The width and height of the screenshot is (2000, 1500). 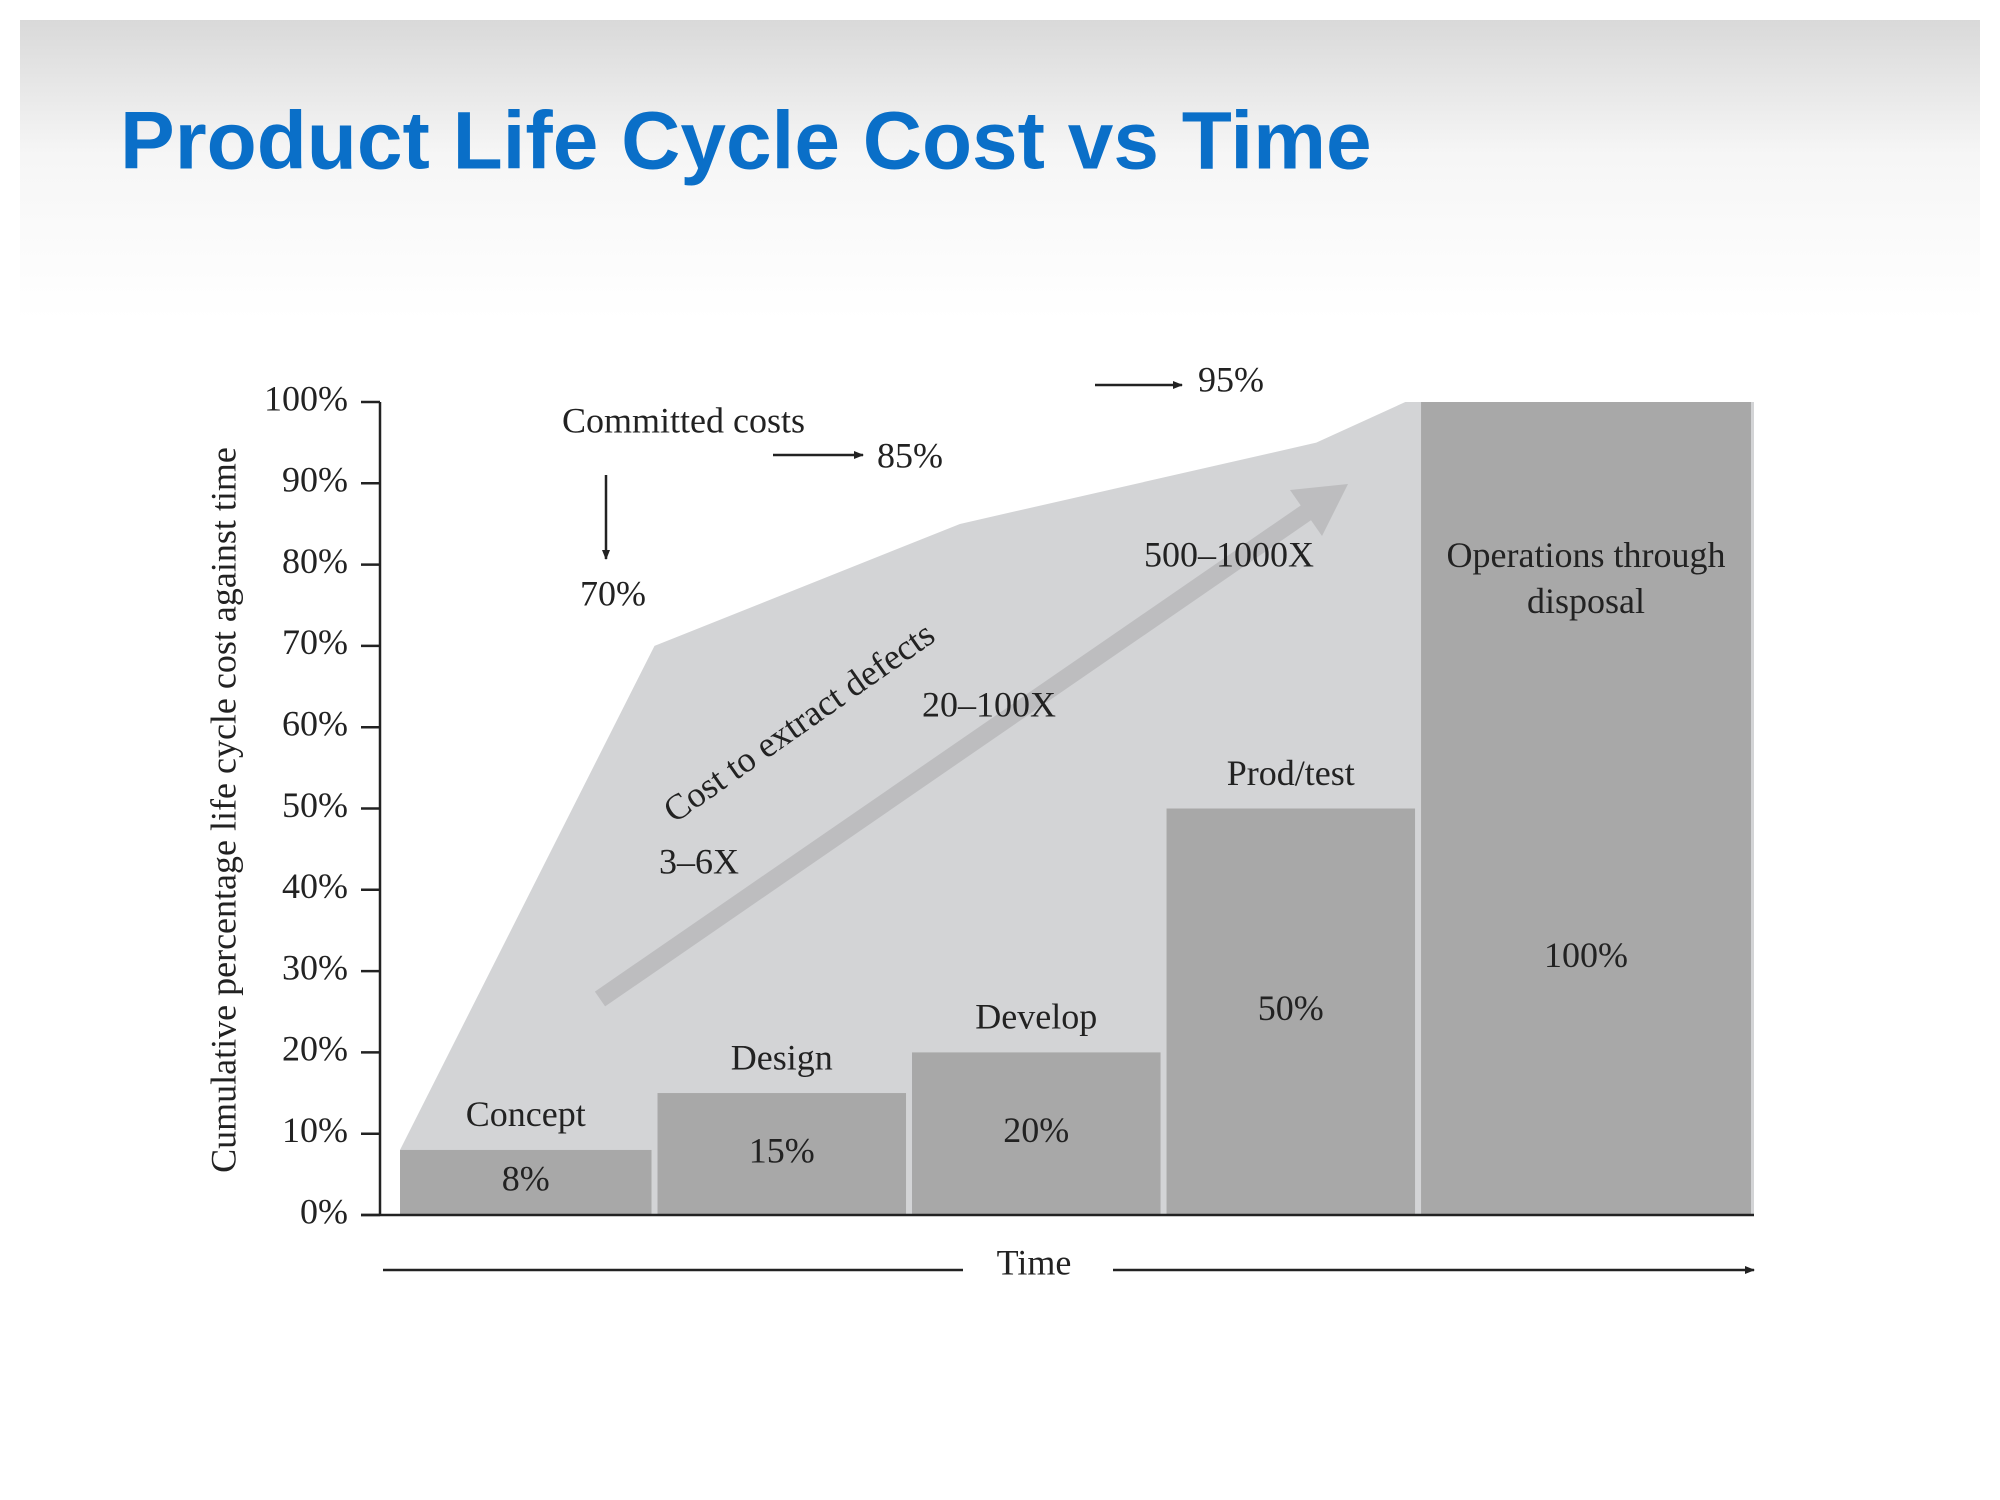 I want to click on committed-label: 85%, so click(x=910, y=455).